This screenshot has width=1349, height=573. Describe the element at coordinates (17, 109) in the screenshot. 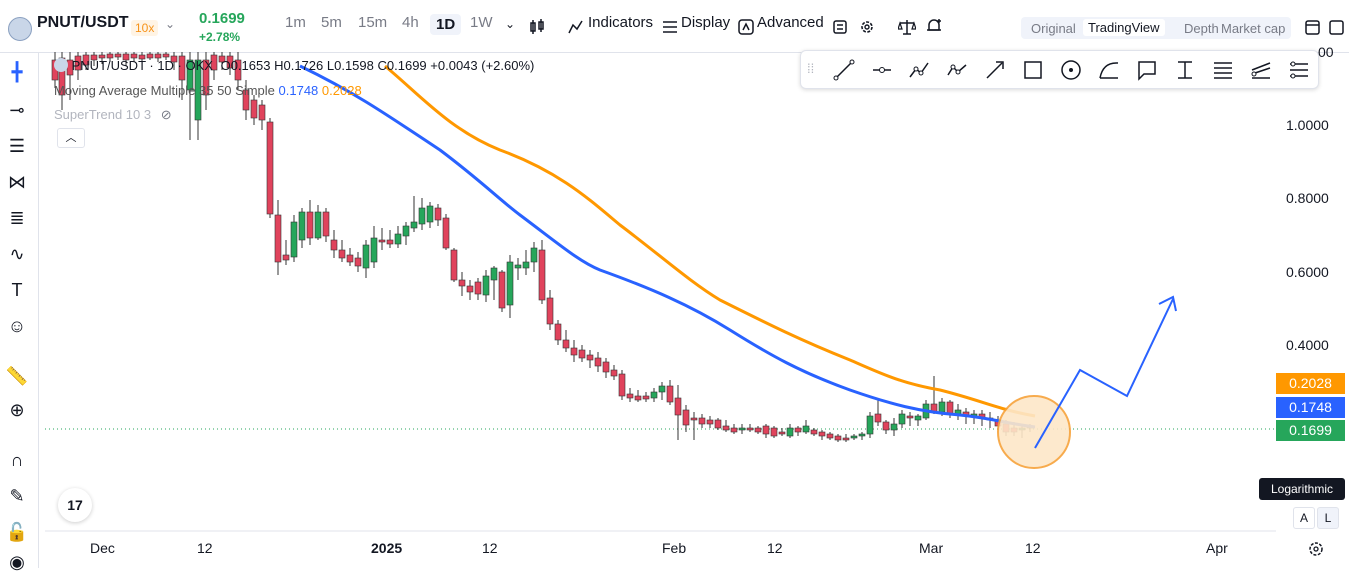

I see `horizontal-line-icon: ⊸` at that location.